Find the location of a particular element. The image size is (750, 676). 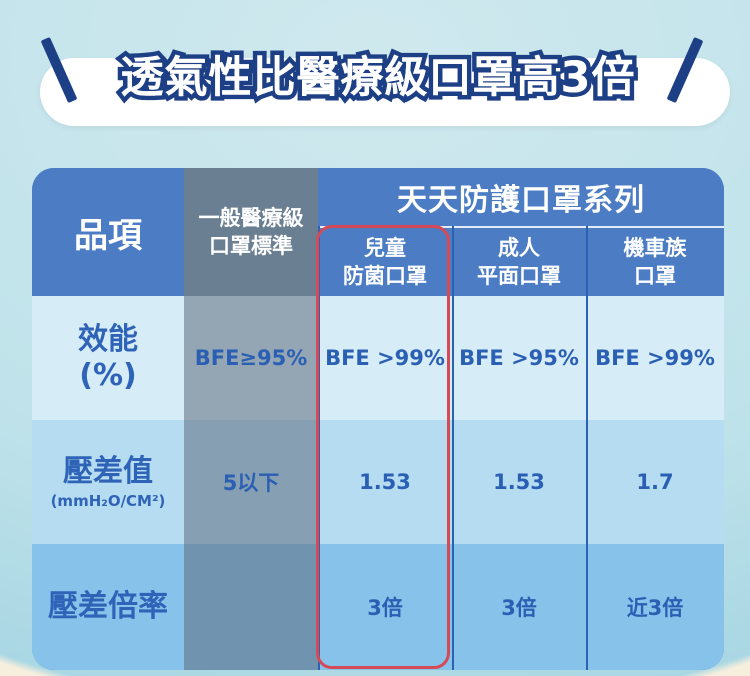

row-label-pressure-unit: (mmH₂O/CM²) is located at coordinates (108, 501).